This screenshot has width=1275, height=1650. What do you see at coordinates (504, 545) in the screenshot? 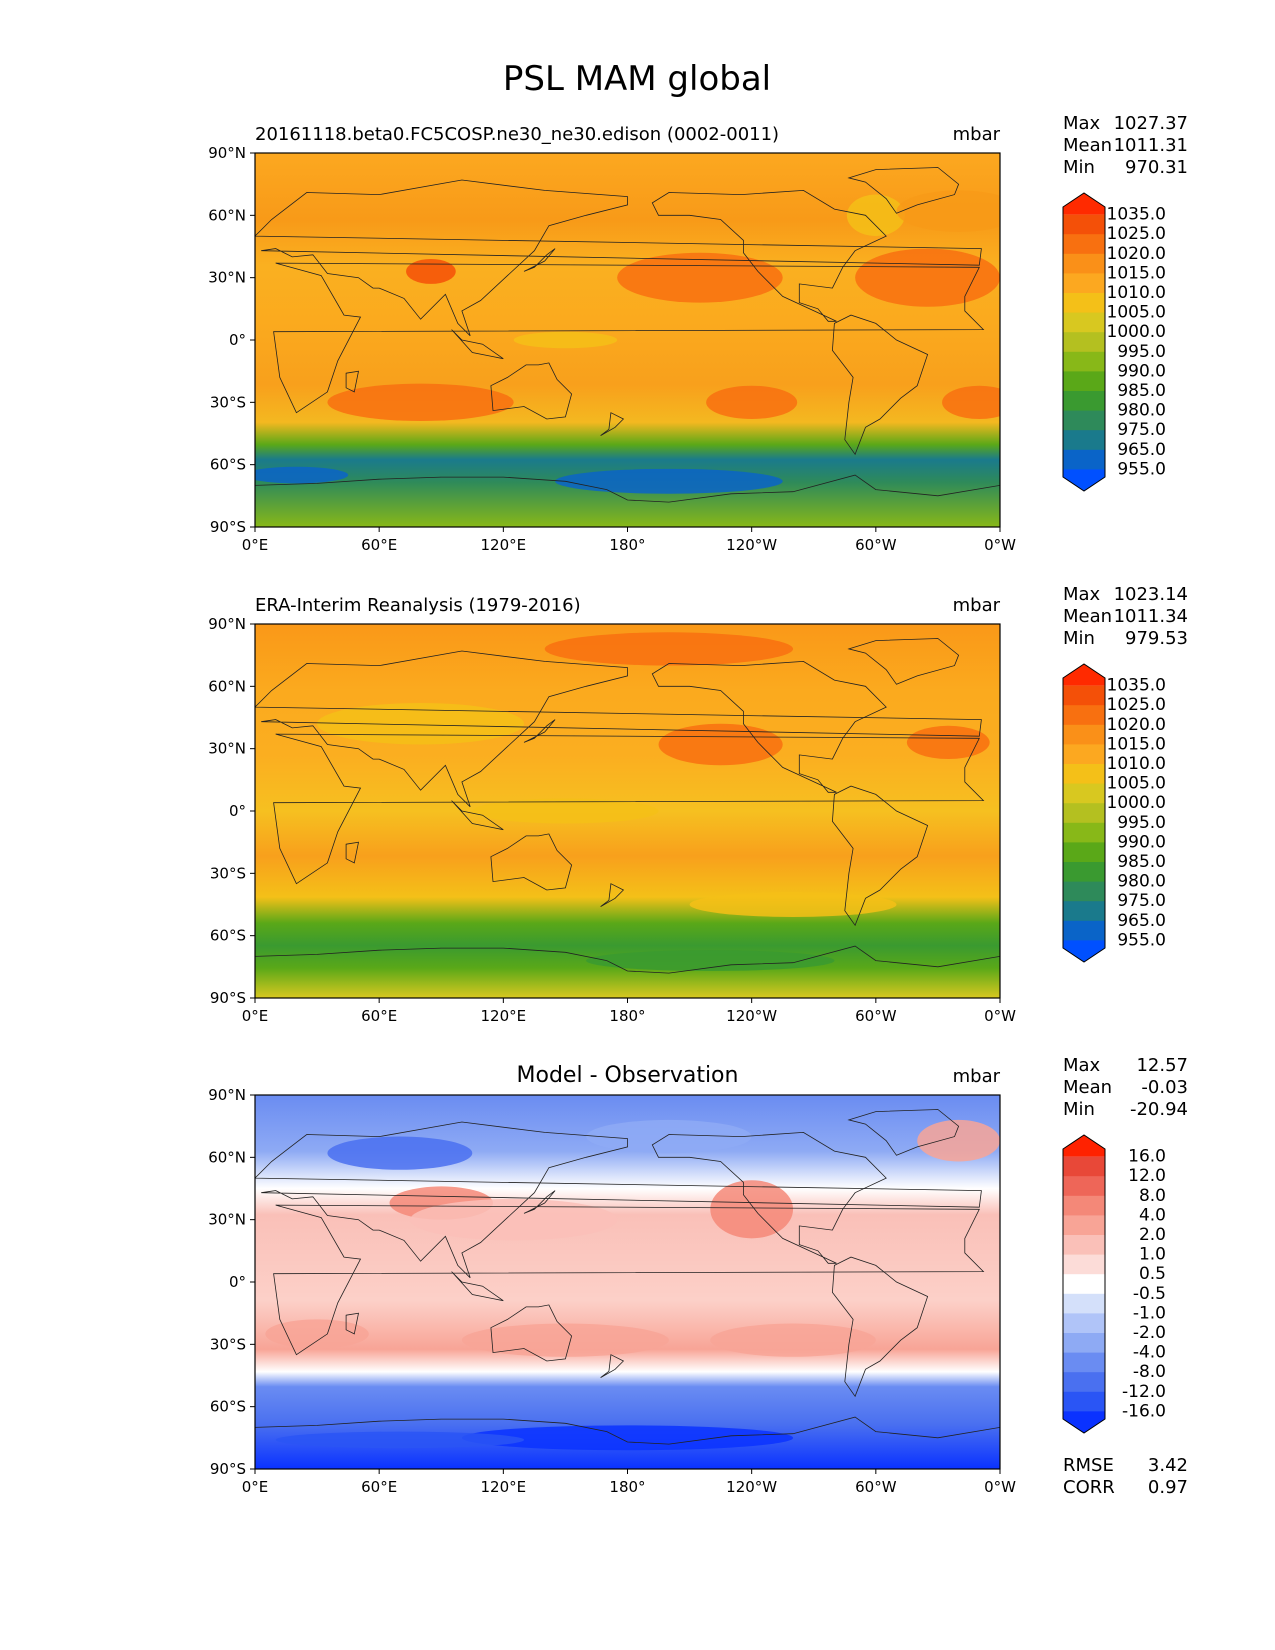
I see `lon-tick-label: 120°E` at bounding box center [504, 545].